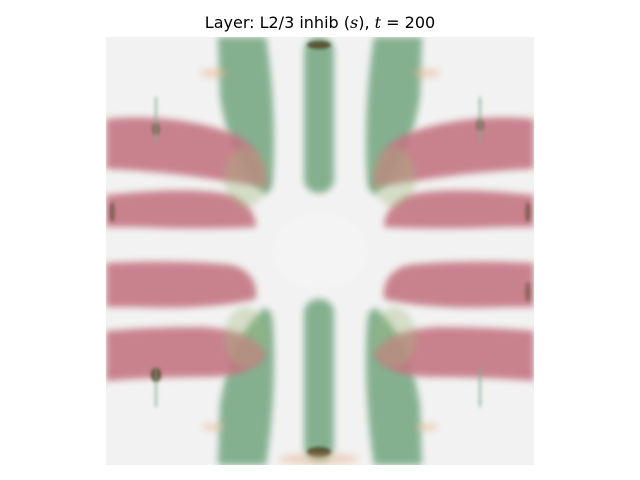  Describe the element at coordinates (378, 22) in the screenshot. I see `title-t-variable: t` at that location.